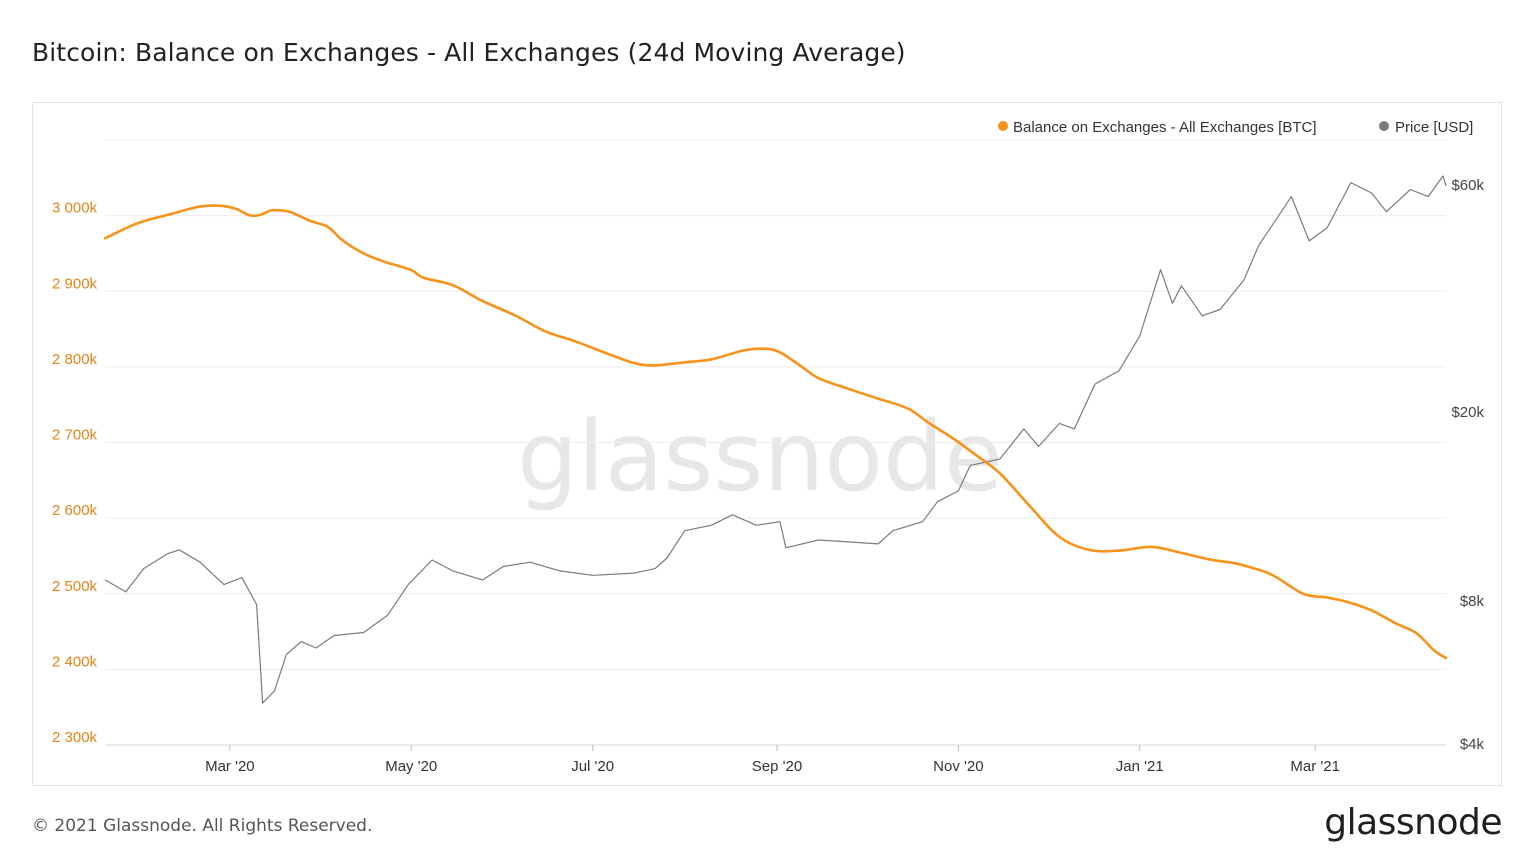 This screenshot has height=864, width=1536. What do you see at coordinates (1003, 126) in the screenshot?
I see `legend-marker-balance` at bounding box center [1003, 126].